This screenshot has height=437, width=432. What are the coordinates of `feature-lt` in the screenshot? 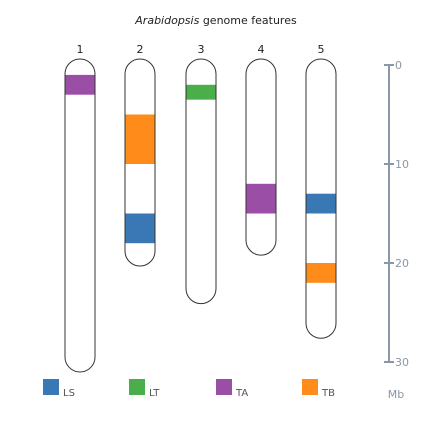 It's located at (201, 92).